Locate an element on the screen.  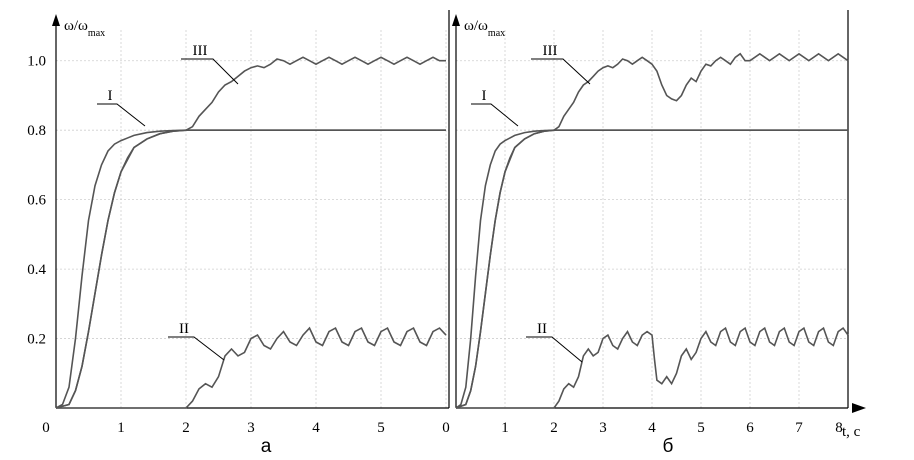
x-tick-label: 8 is located at coordinates (839, 428).